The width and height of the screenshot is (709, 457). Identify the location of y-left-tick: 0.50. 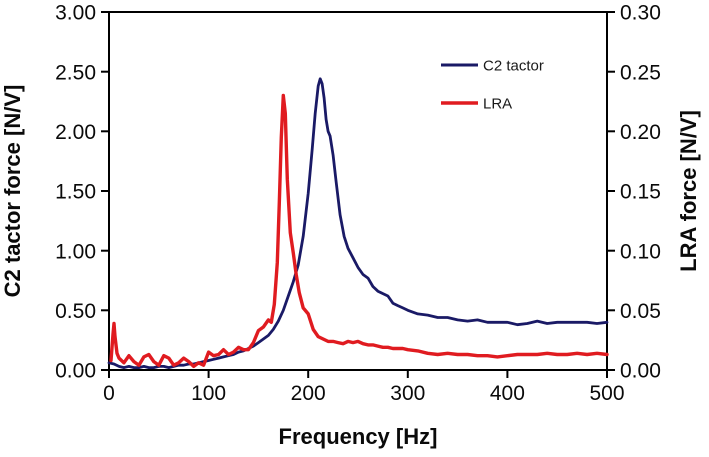
(75, 311).